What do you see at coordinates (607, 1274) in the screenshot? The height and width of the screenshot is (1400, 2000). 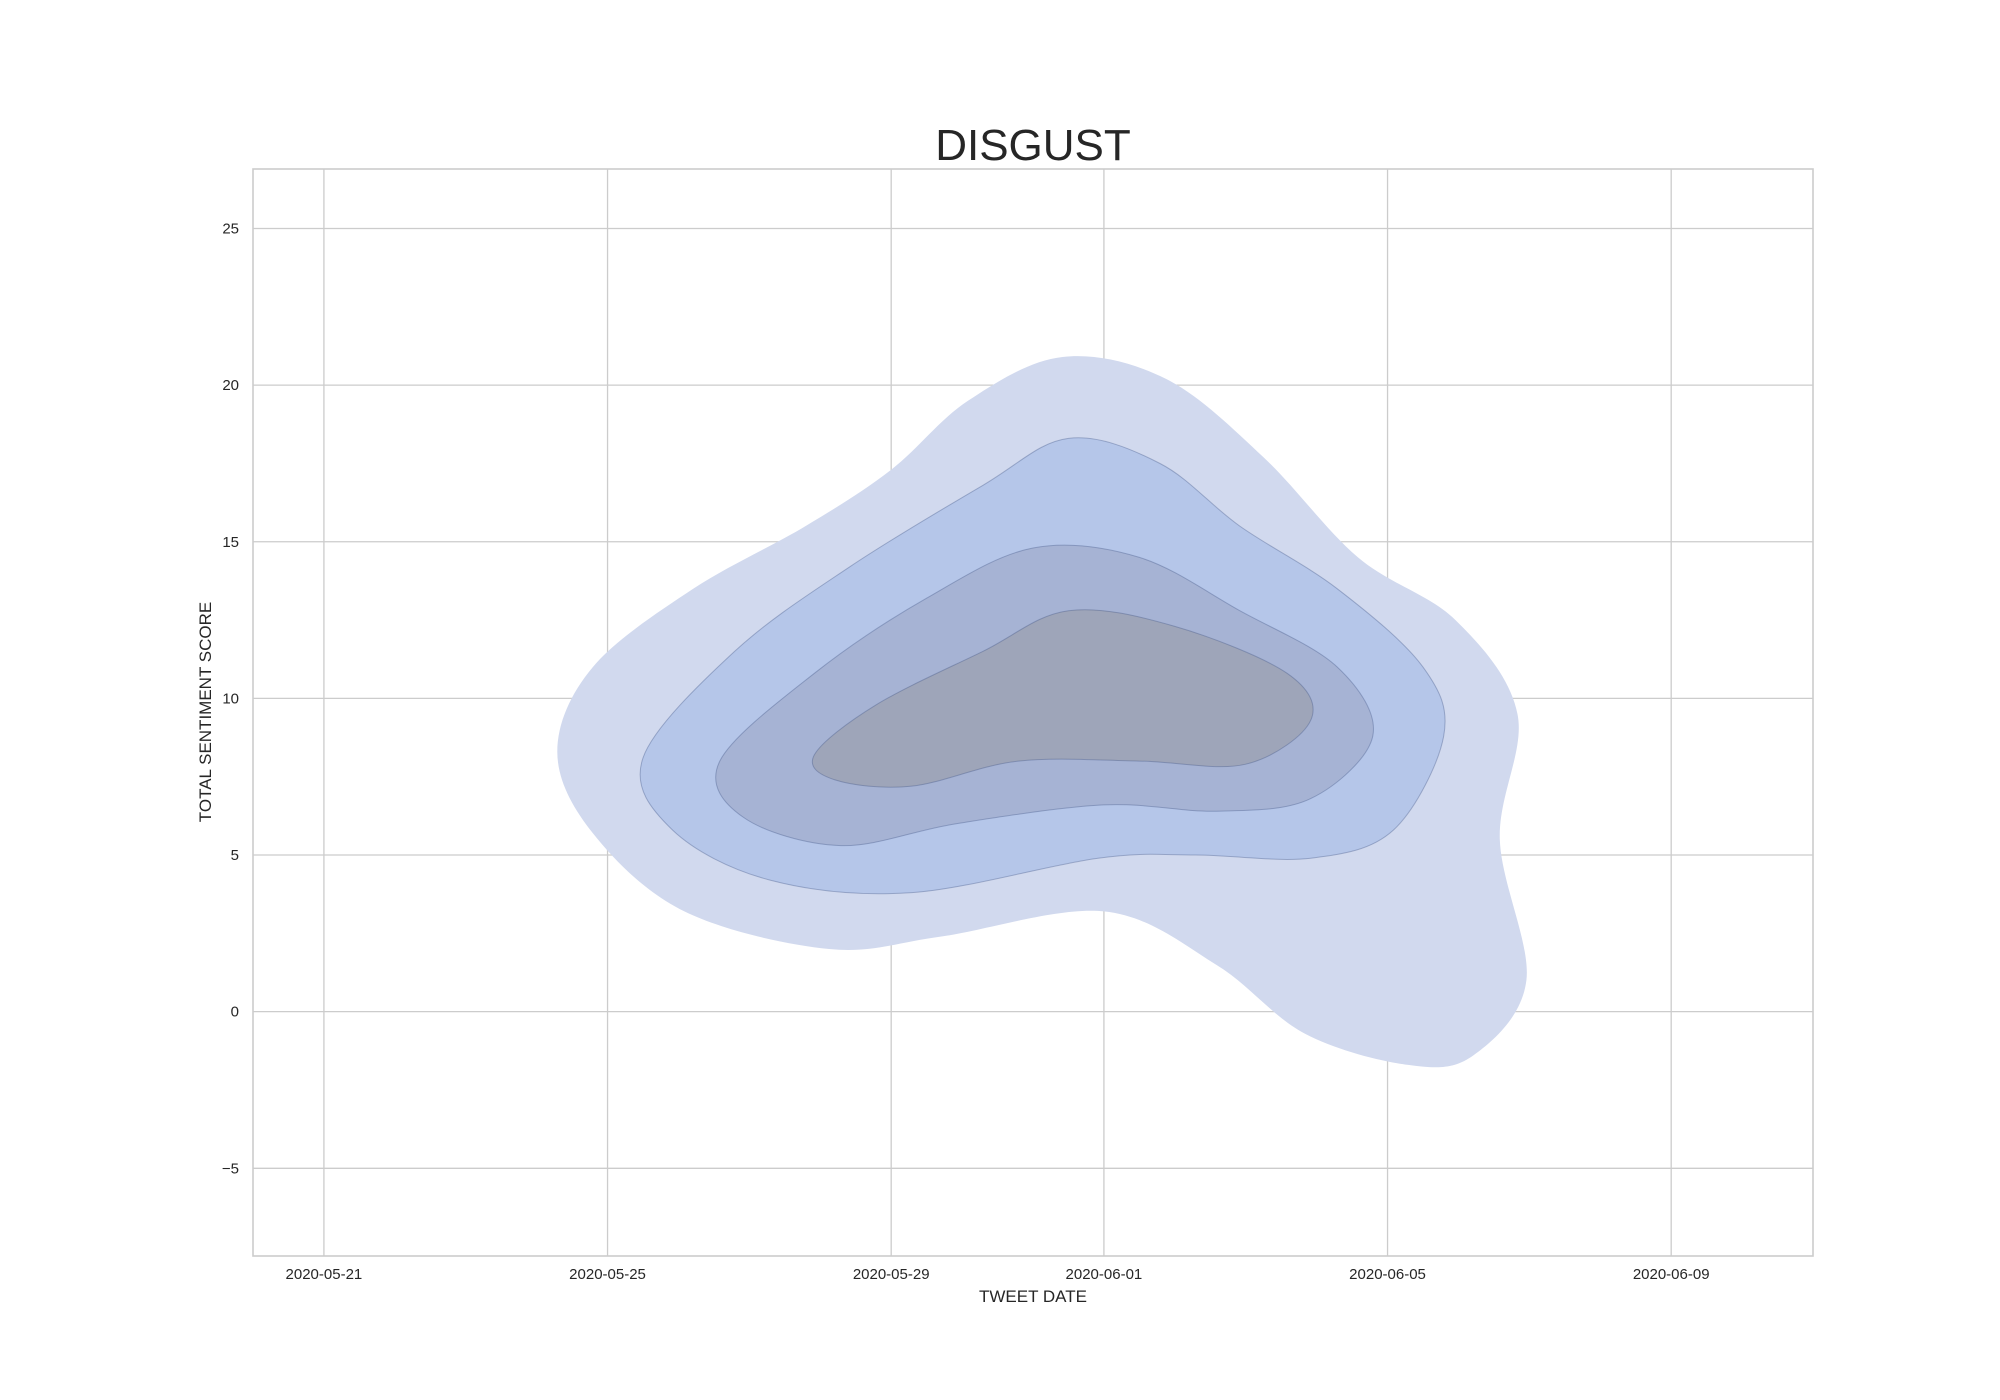 I see `x-tick-label: 2020-05-25` at bounding box center [607, 1274].